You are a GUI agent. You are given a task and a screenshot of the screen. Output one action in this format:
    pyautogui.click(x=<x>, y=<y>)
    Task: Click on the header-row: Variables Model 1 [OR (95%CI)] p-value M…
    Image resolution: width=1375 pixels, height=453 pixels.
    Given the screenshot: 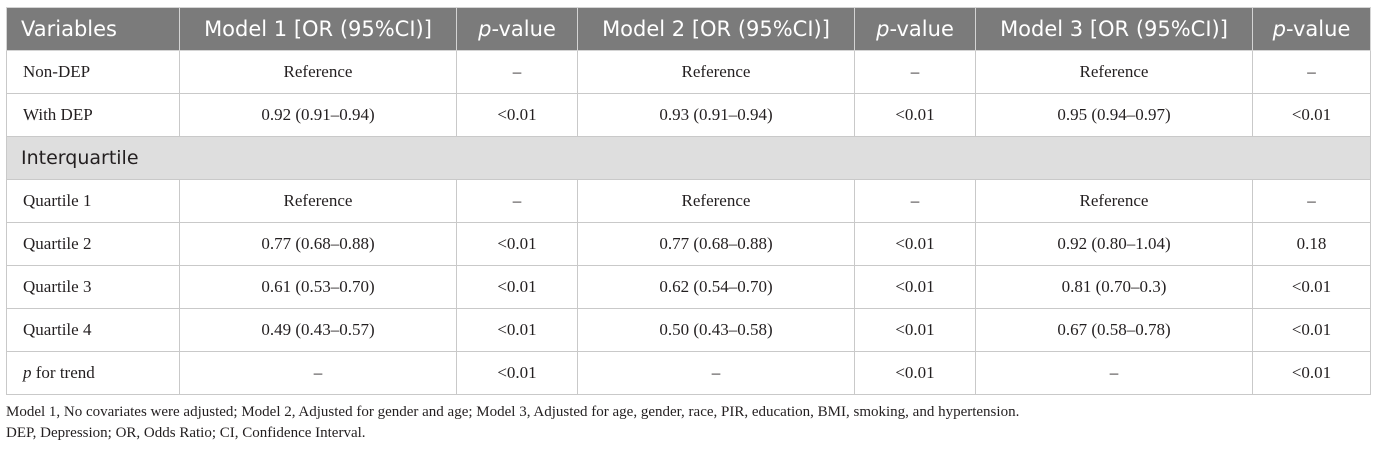 What is the action you would take?
    pyautogui.click(x=688, y=29)
    